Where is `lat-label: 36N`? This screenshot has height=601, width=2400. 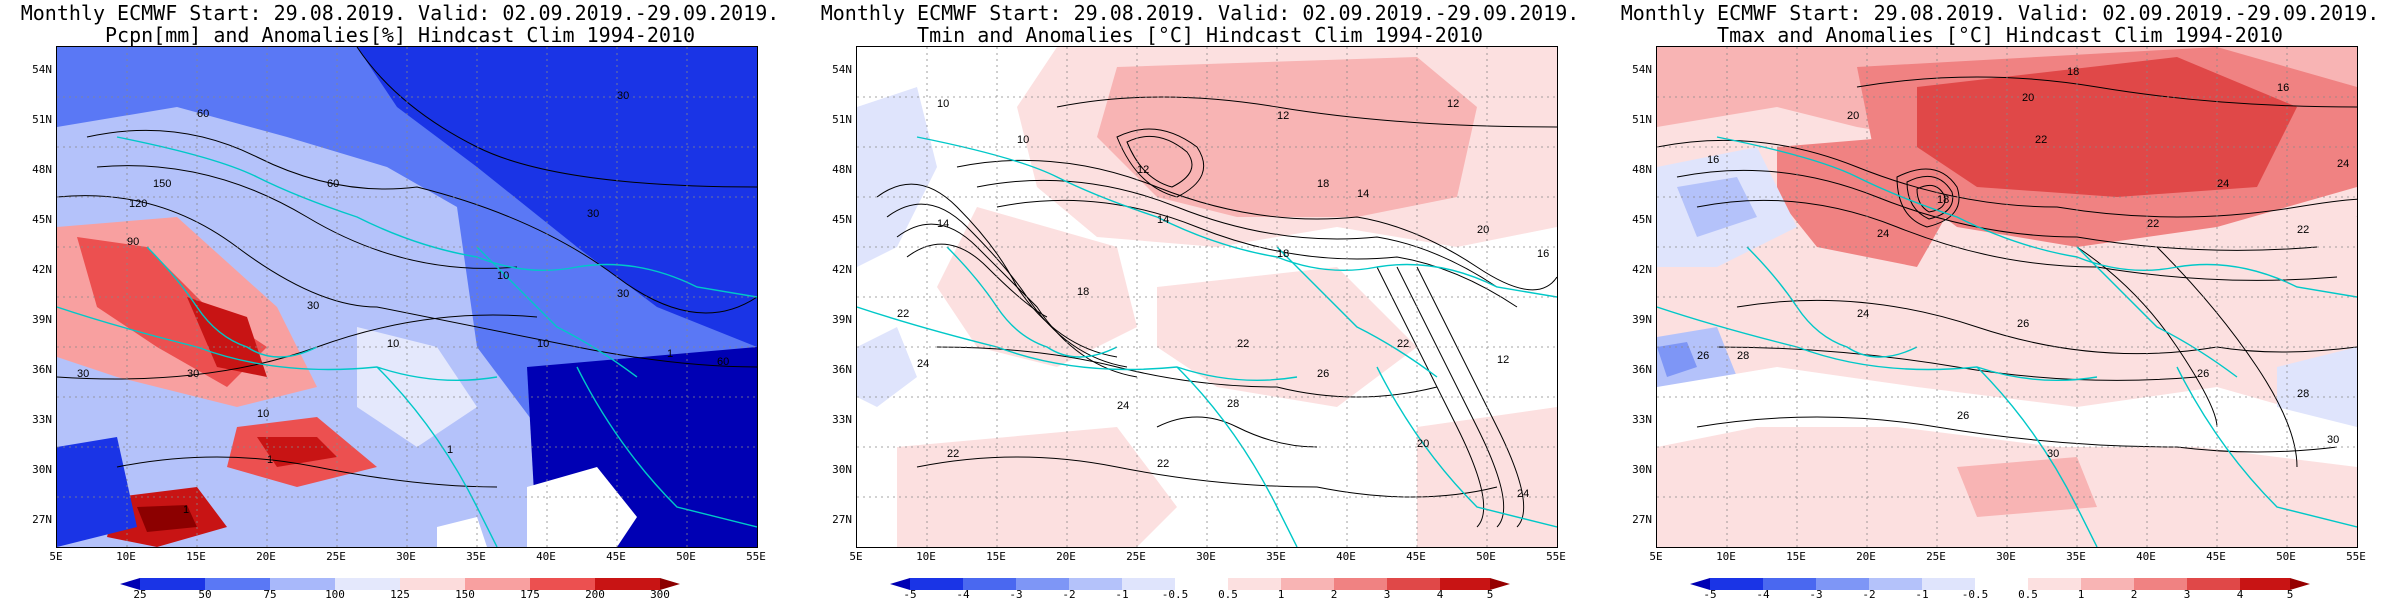 lat-label: 36N is located at coordinates (842, 369).